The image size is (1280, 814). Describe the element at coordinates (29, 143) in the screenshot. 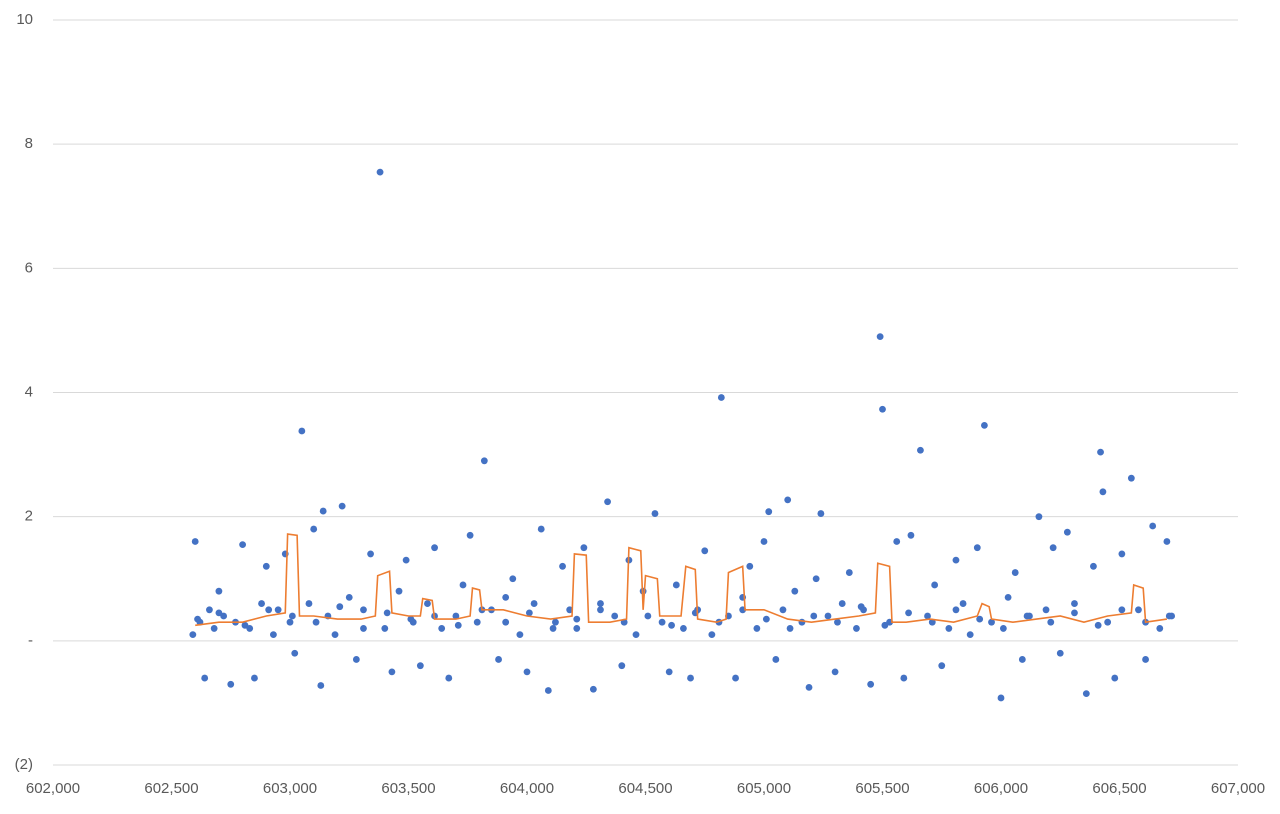

I see `y-tick-label: 8` at that location.